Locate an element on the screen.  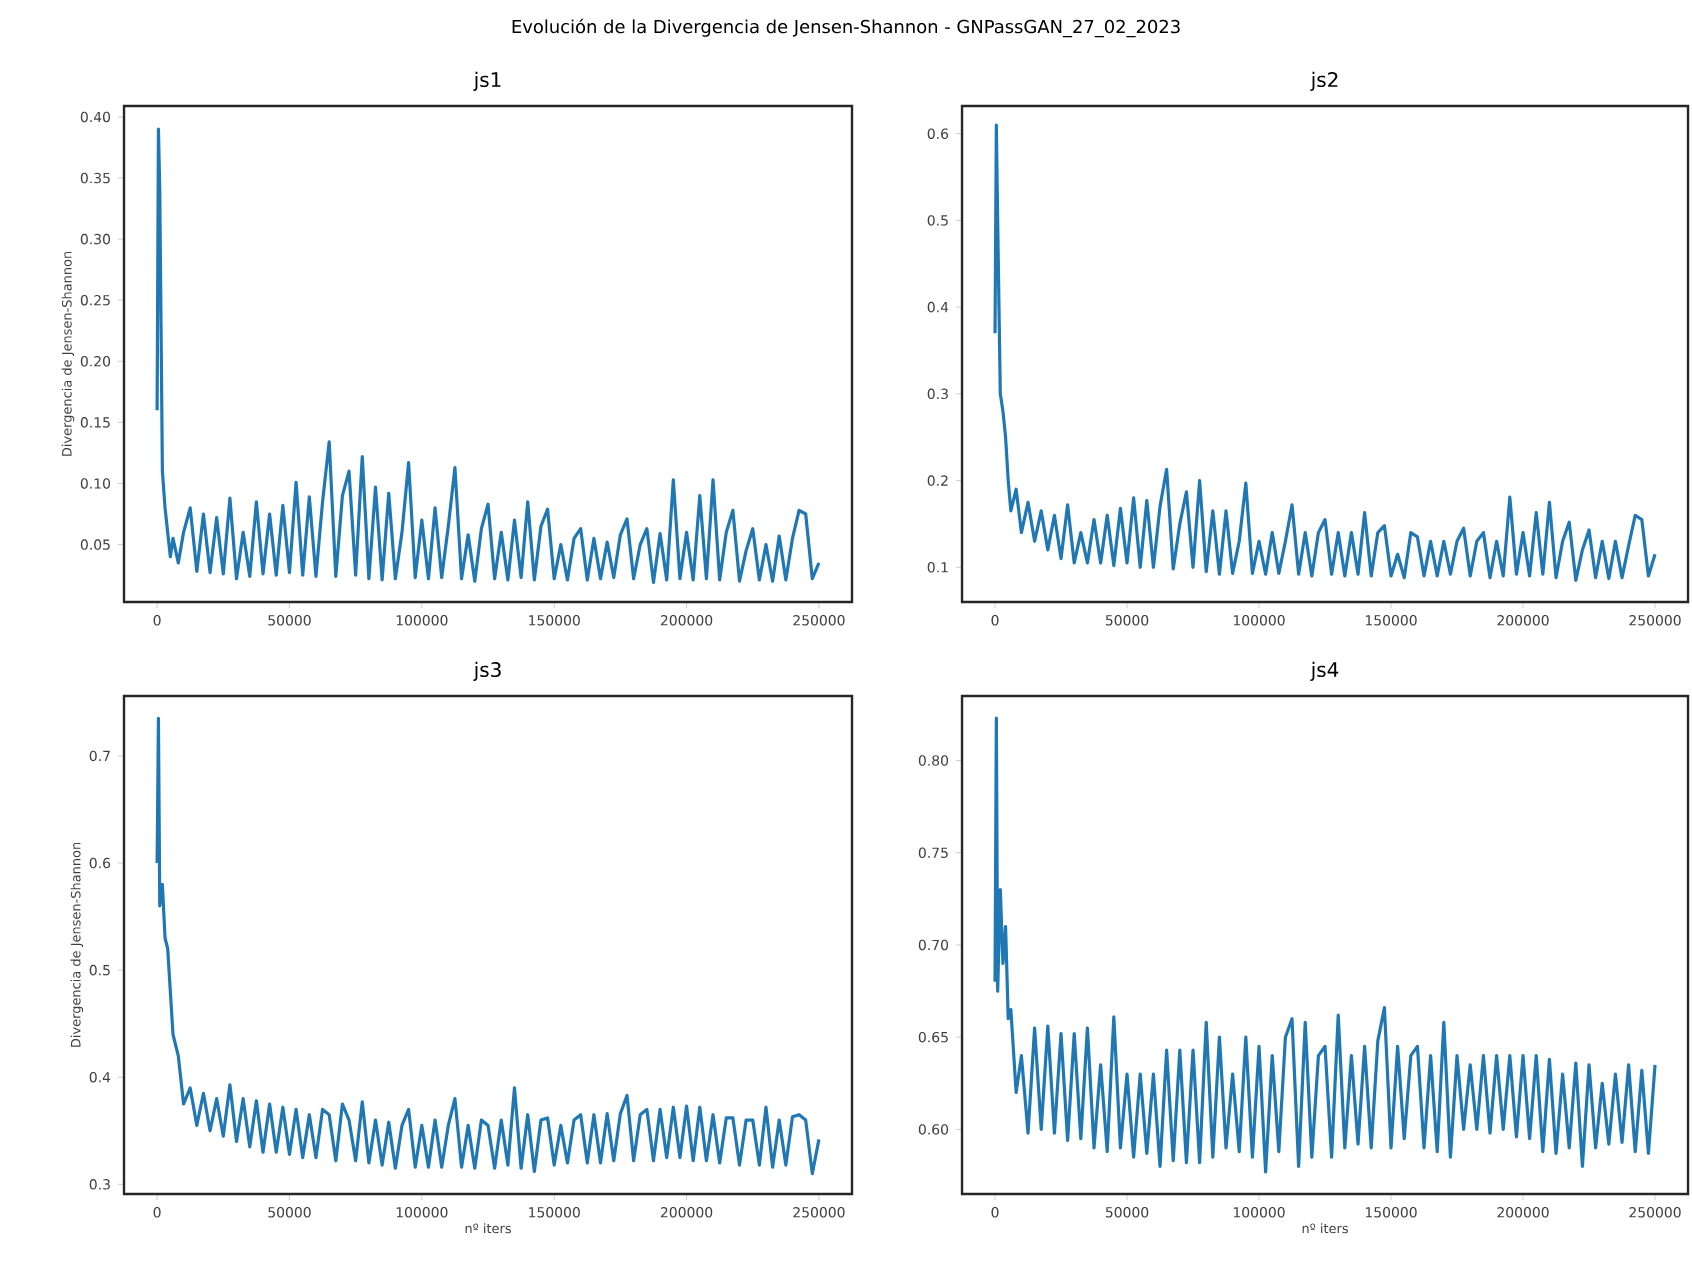
chart-title: js1 is located at coordinates (487, 81).